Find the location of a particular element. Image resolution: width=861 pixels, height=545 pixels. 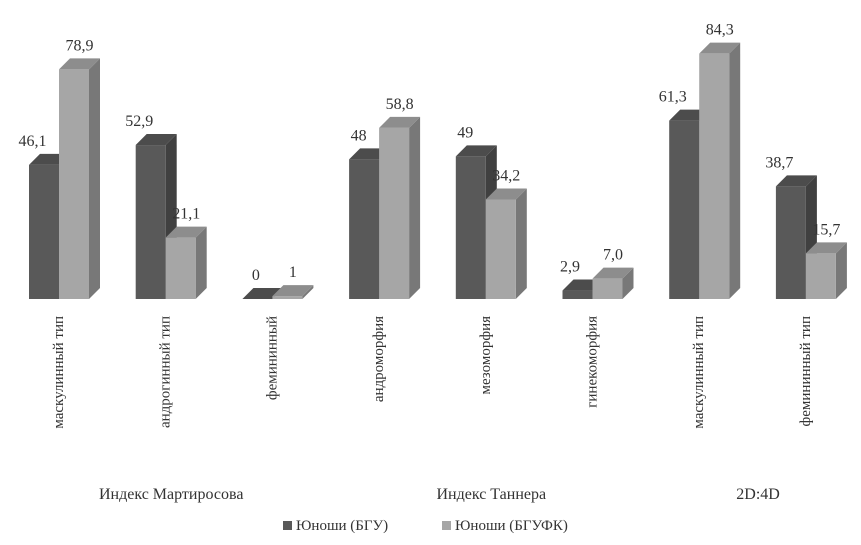

category-label-4: андроморфия is located at coordinates (379, 359).